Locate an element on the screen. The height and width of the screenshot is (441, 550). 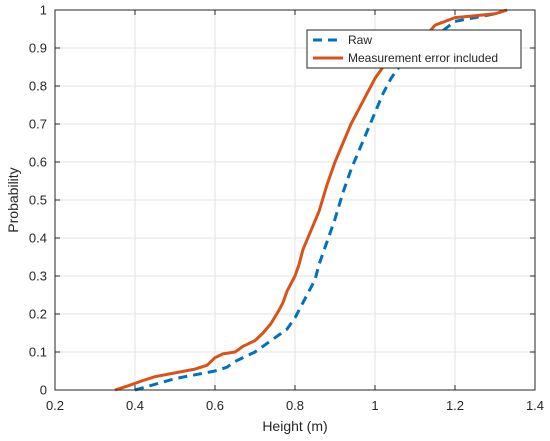
y-tick-label: 0.2 is located at coordinates (38, 314).